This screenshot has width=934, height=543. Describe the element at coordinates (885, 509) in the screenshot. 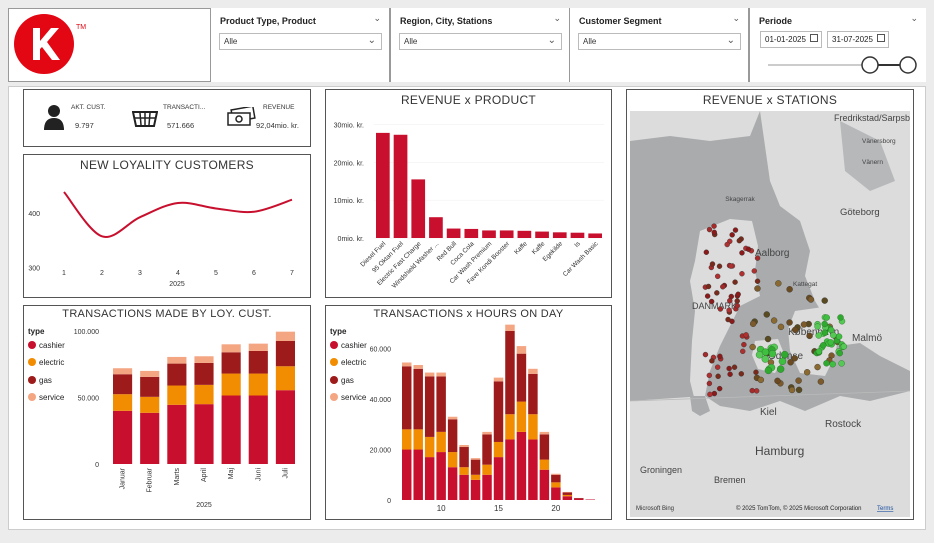

I see `terms-link: Terms` at that location.